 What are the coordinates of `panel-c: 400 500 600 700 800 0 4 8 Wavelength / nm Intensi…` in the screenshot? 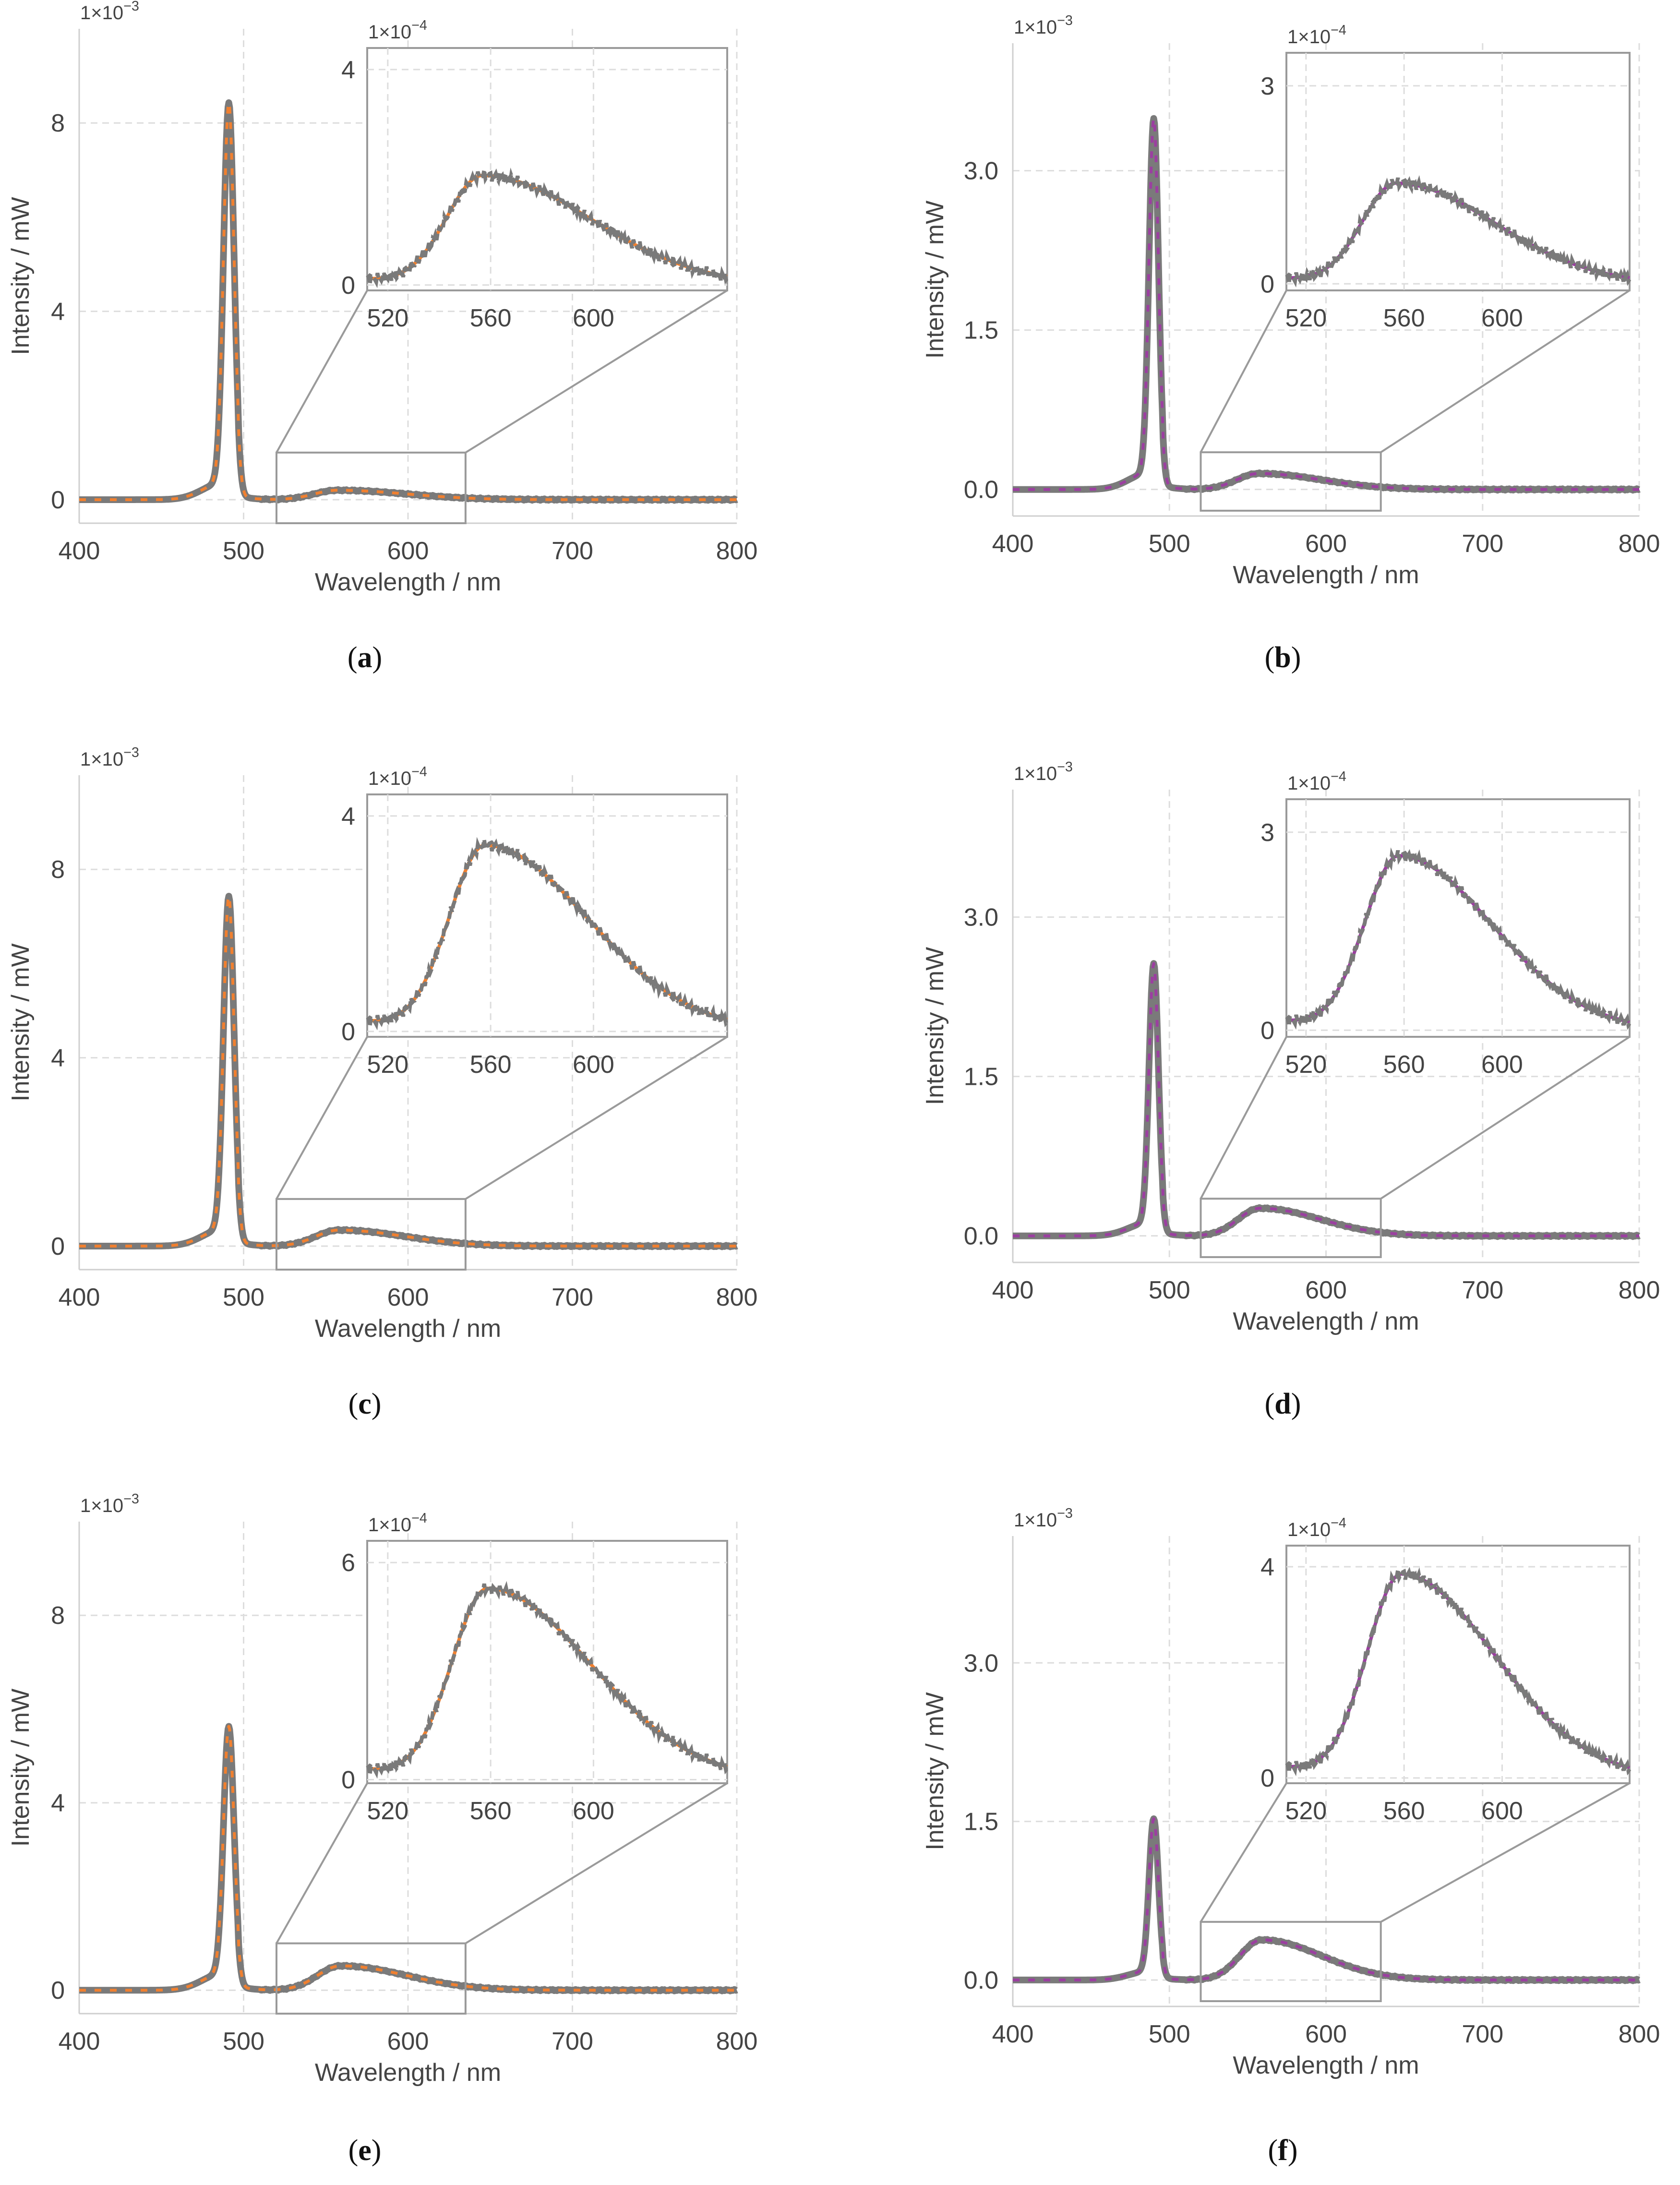 It's located at (382, 1082).